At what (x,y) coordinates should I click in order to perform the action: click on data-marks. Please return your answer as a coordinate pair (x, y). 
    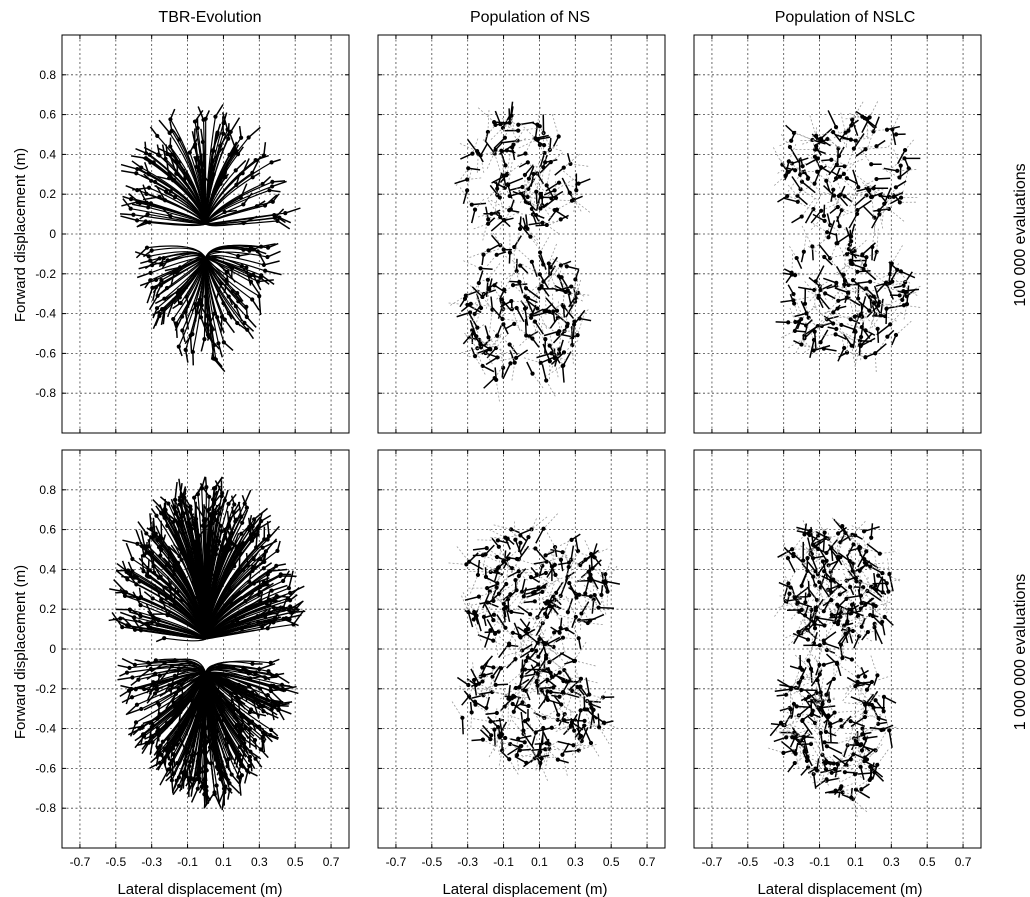
    Looking at the image, I should click on (846, 236).